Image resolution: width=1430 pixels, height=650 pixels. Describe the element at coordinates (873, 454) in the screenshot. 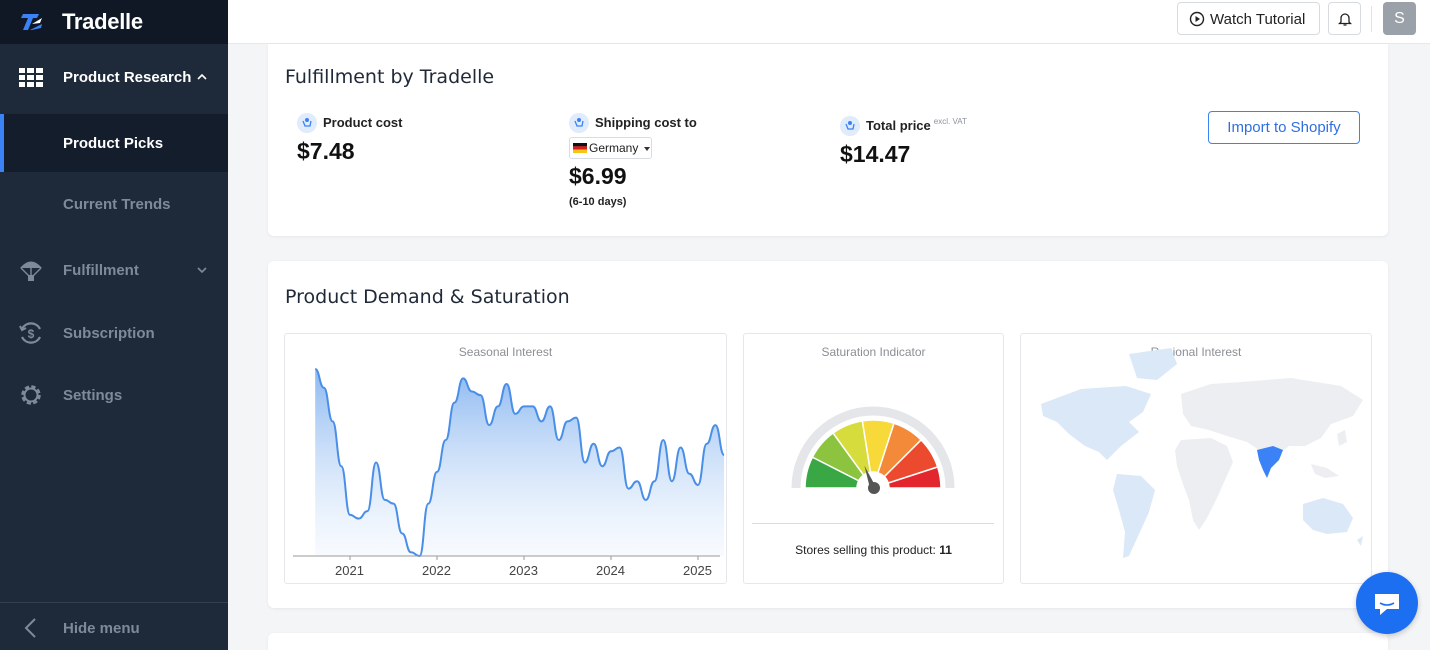

I see `gauge-segments` at that location.